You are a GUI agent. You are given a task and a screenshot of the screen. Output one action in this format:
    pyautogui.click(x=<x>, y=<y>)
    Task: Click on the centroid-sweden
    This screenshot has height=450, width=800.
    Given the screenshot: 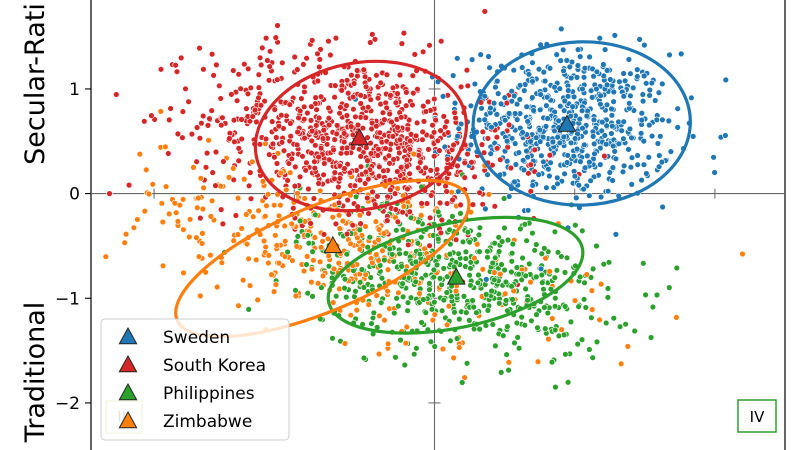 What is the action you would take?
    pyautogui.click(x=567, y=123)
    